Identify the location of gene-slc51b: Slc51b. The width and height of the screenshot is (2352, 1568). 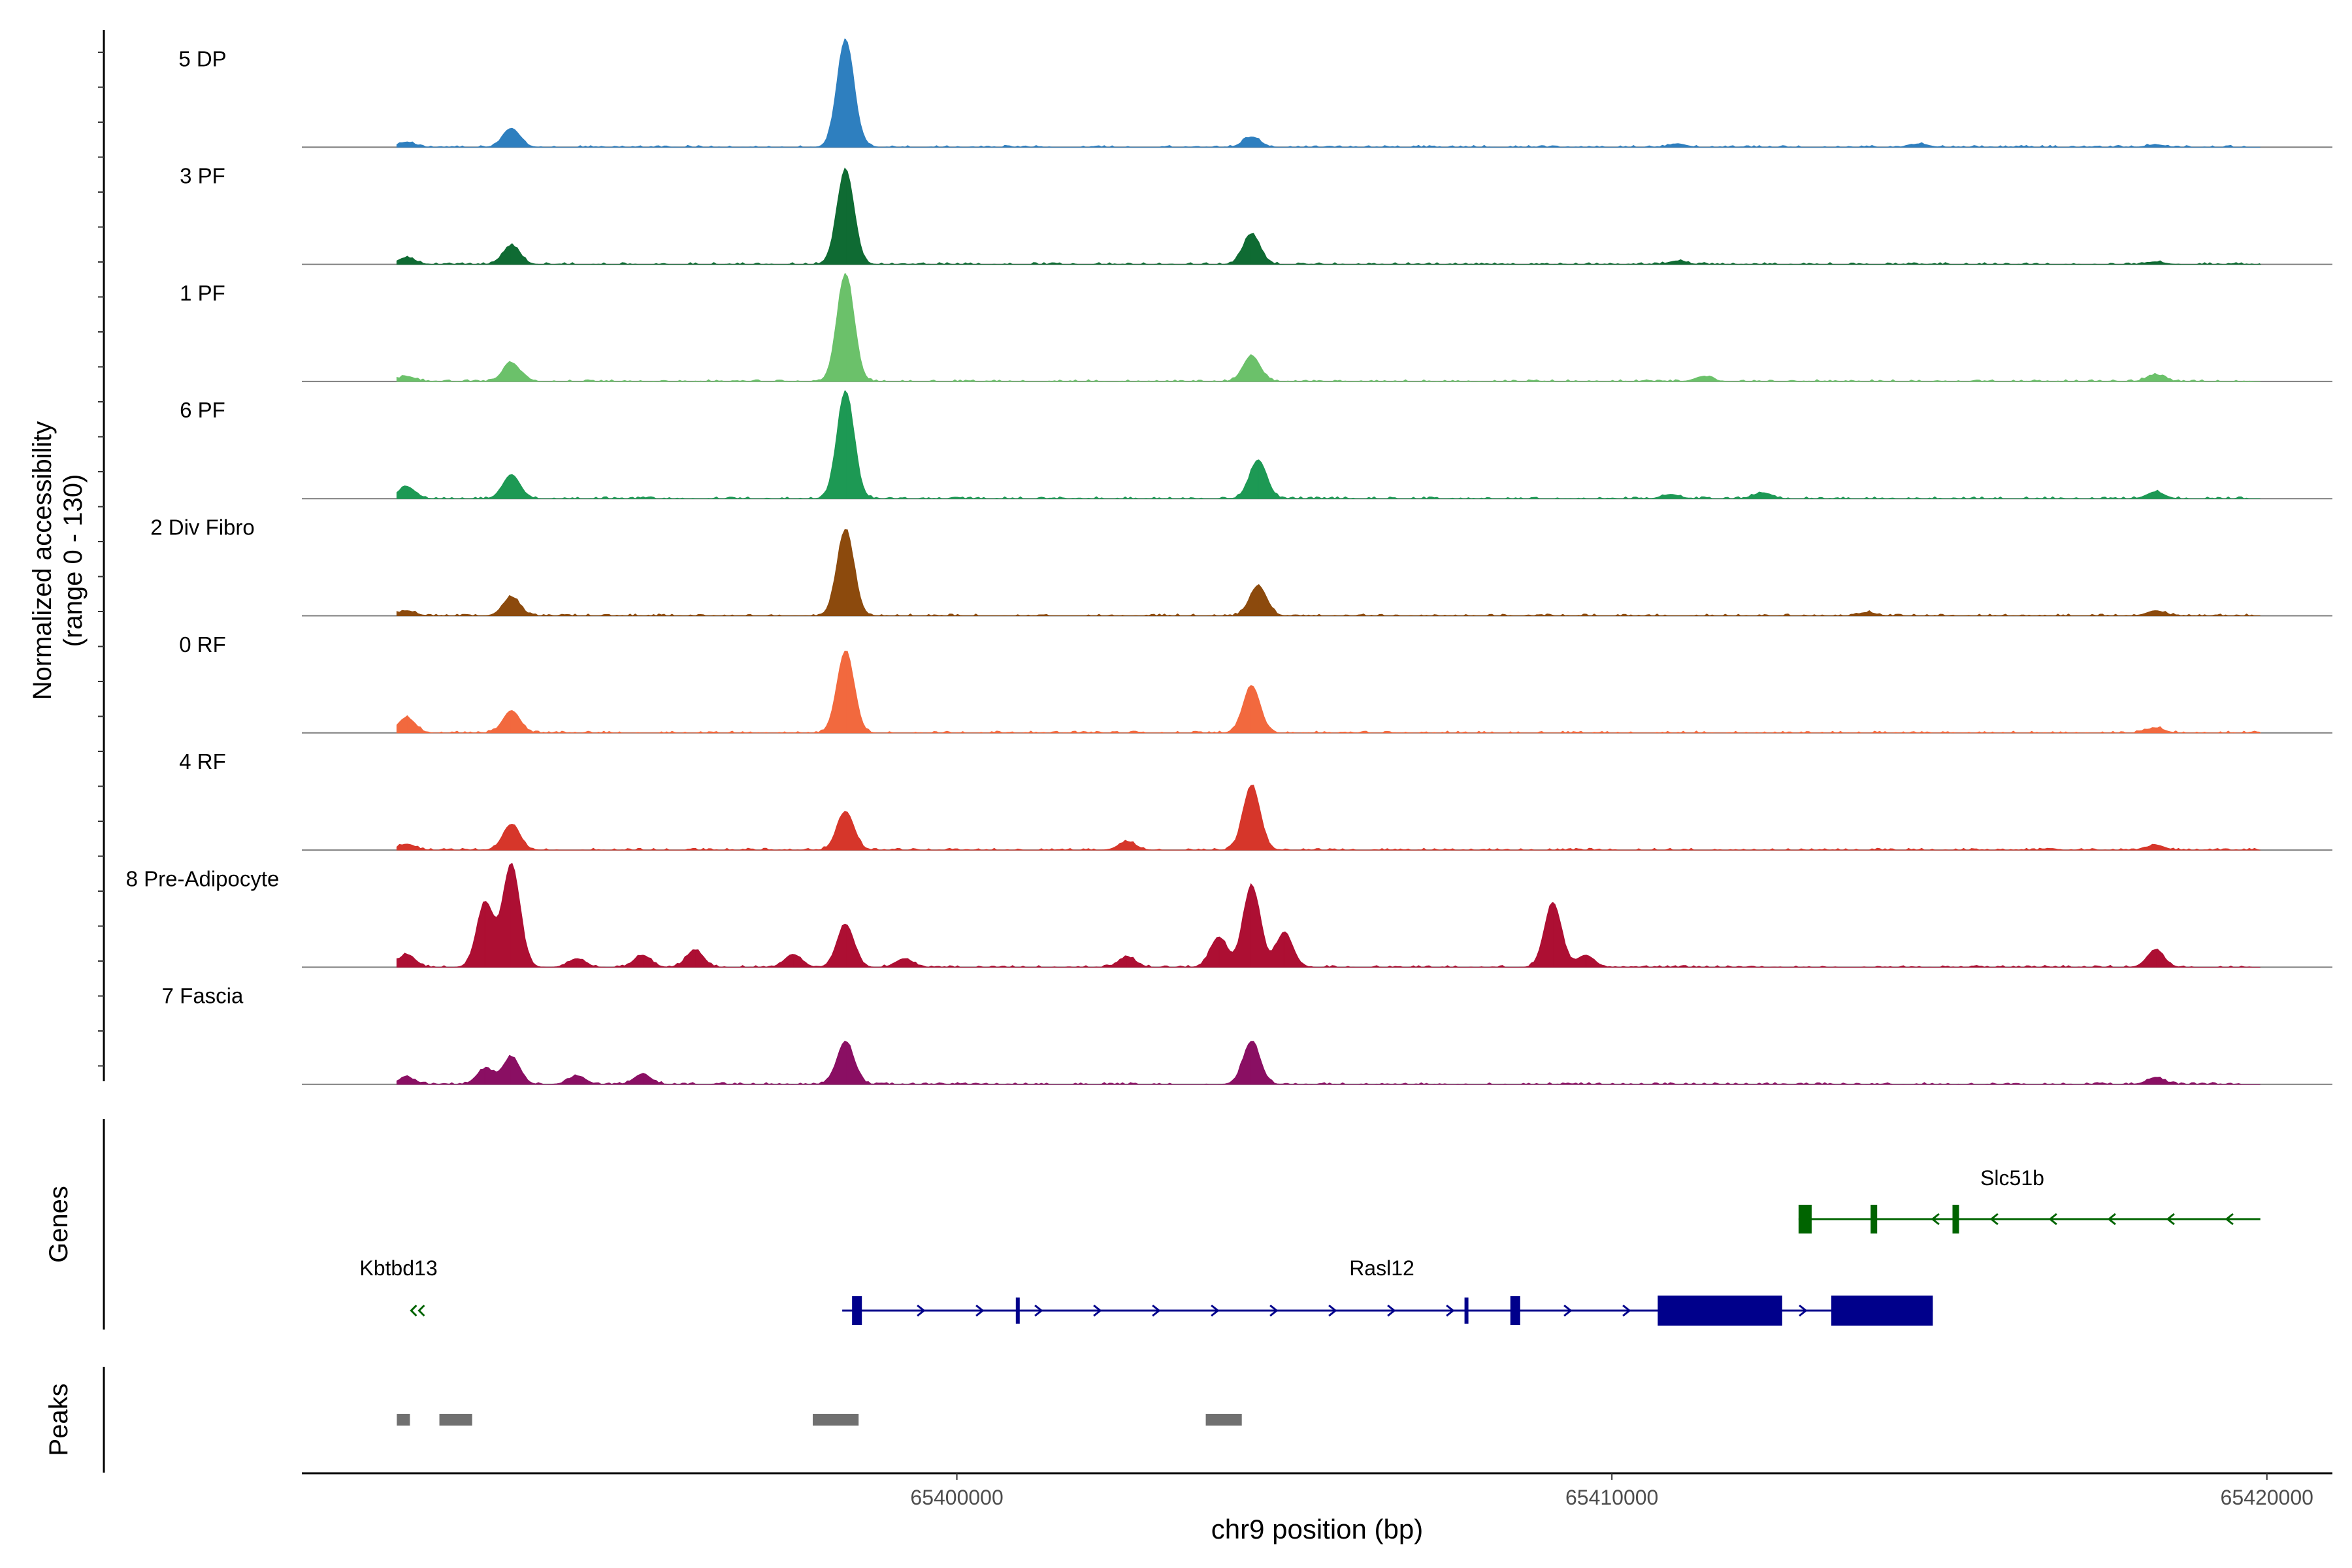
(2029, 1199).